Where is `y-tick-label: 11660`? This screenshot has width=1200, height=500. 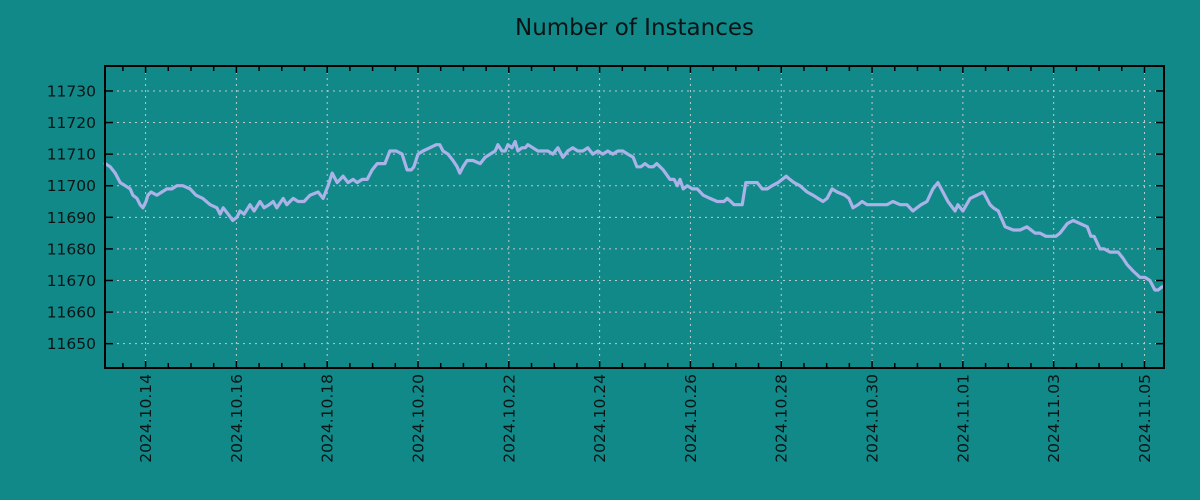 y-tick-label: 11660 is located at coordinates (71, 313).